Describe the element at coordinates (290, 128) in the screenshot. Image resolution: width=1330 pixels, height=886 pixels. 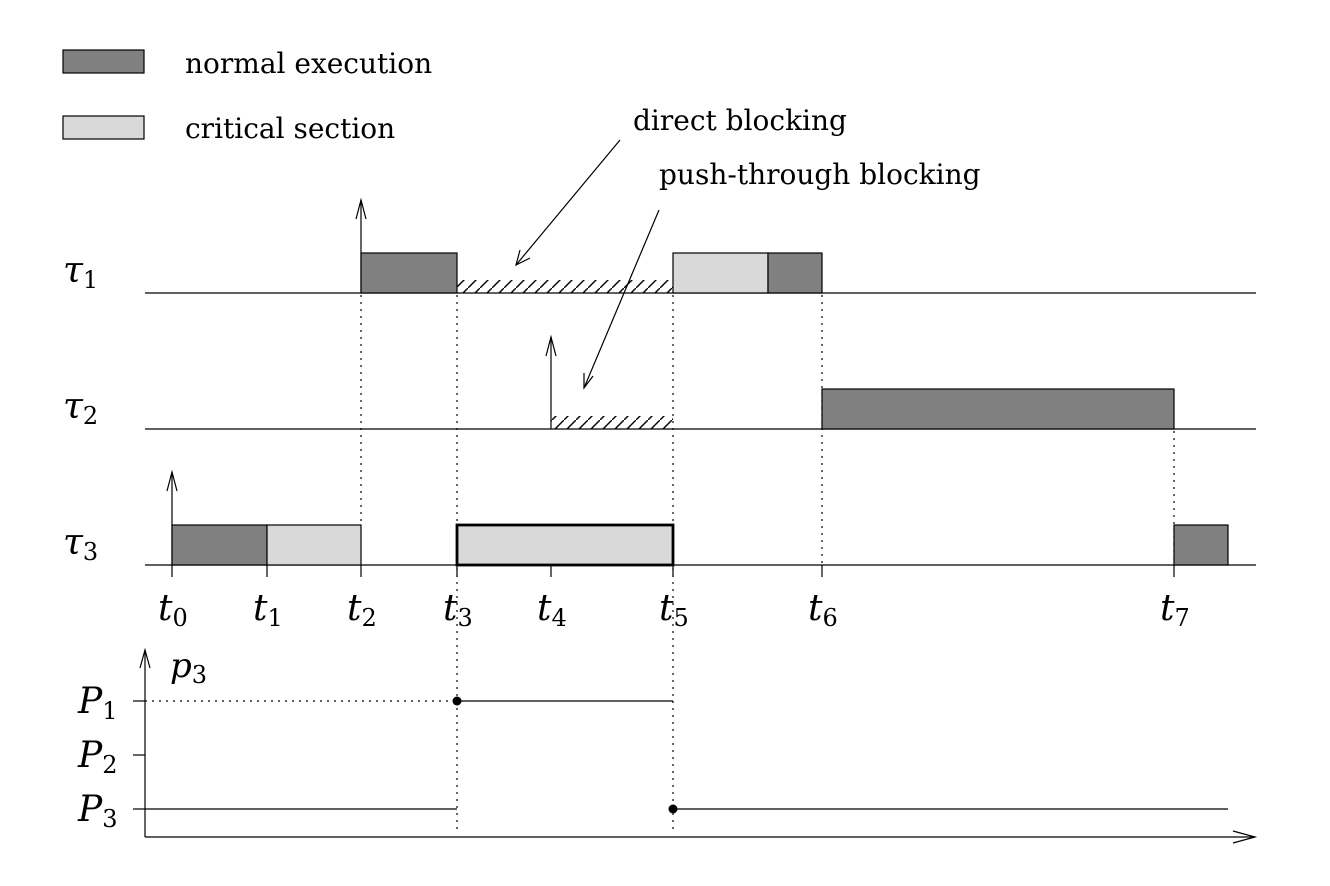
I see `legend-critical-label: critical section` at that location.